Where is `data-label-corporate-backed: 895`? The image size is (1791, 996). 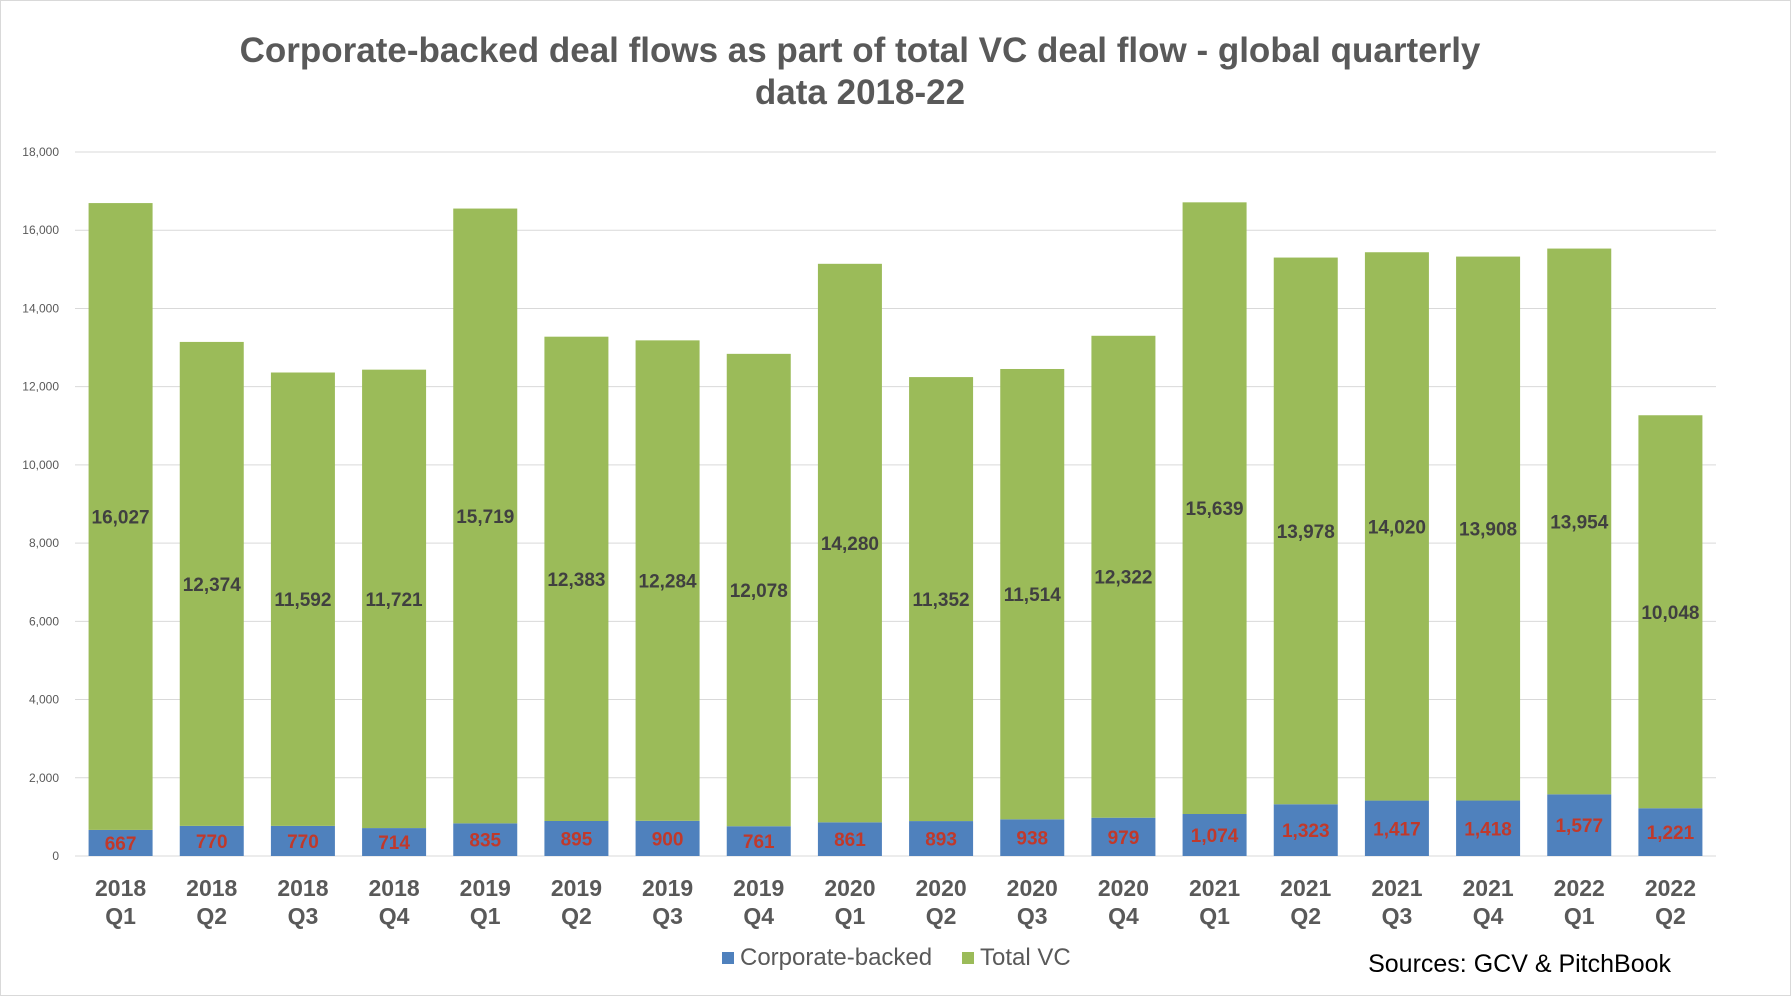
data-label-corporate-backed: 895 is located at coordinates (577, 839).